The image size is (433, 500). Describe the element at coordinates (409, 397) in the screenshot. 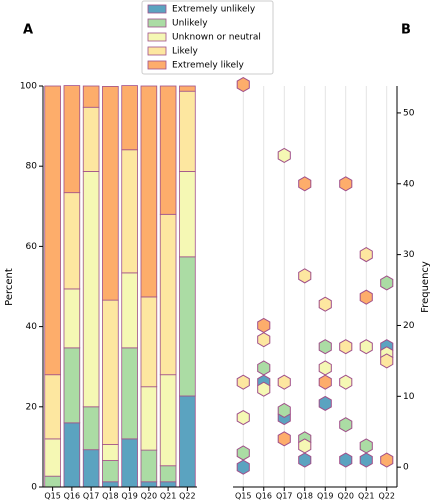

I see `y-tick-label: 10` at that location.